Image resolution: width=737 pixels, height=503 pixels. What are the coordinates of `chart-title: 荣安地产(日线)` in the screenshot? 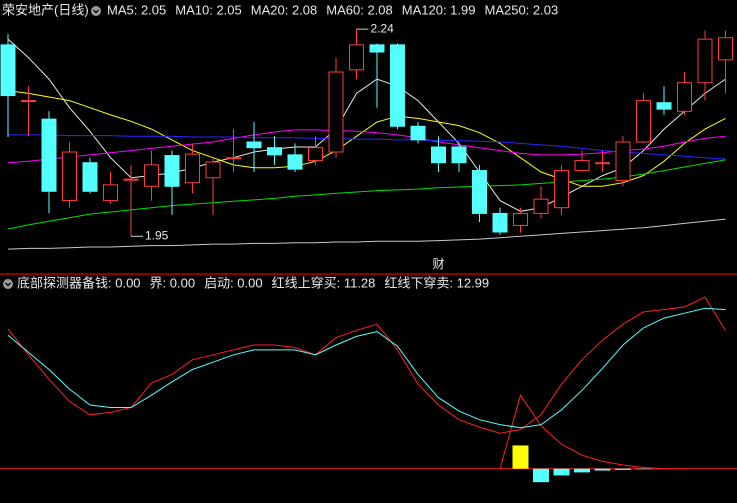 It's located at (45, 9).